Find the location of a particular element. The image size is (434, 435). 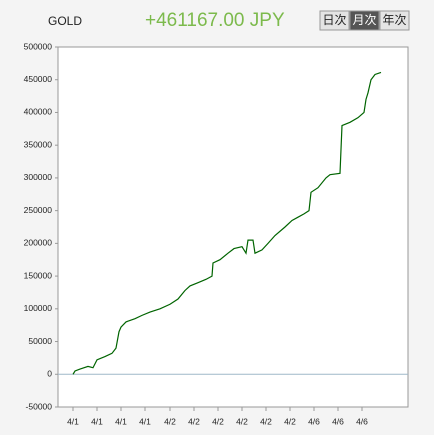

period-button-label: 年次 is located at coordinates (394, 20).